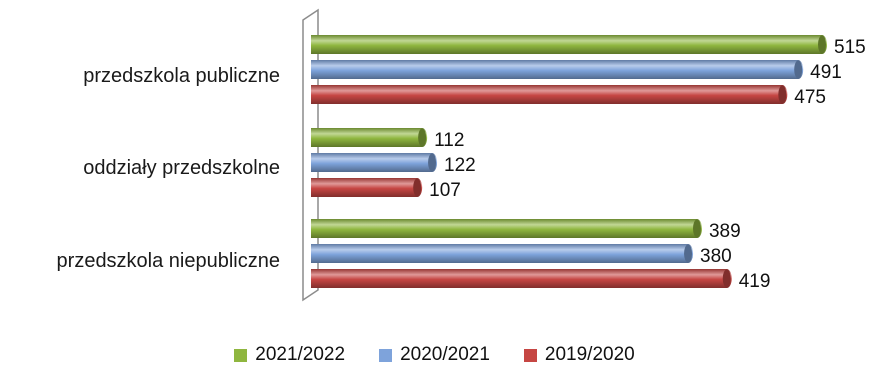 The width and height of the screenshot is (869, 370). I want to click on legend-item-2019-2020: 2019/2020, so click(579, 355).